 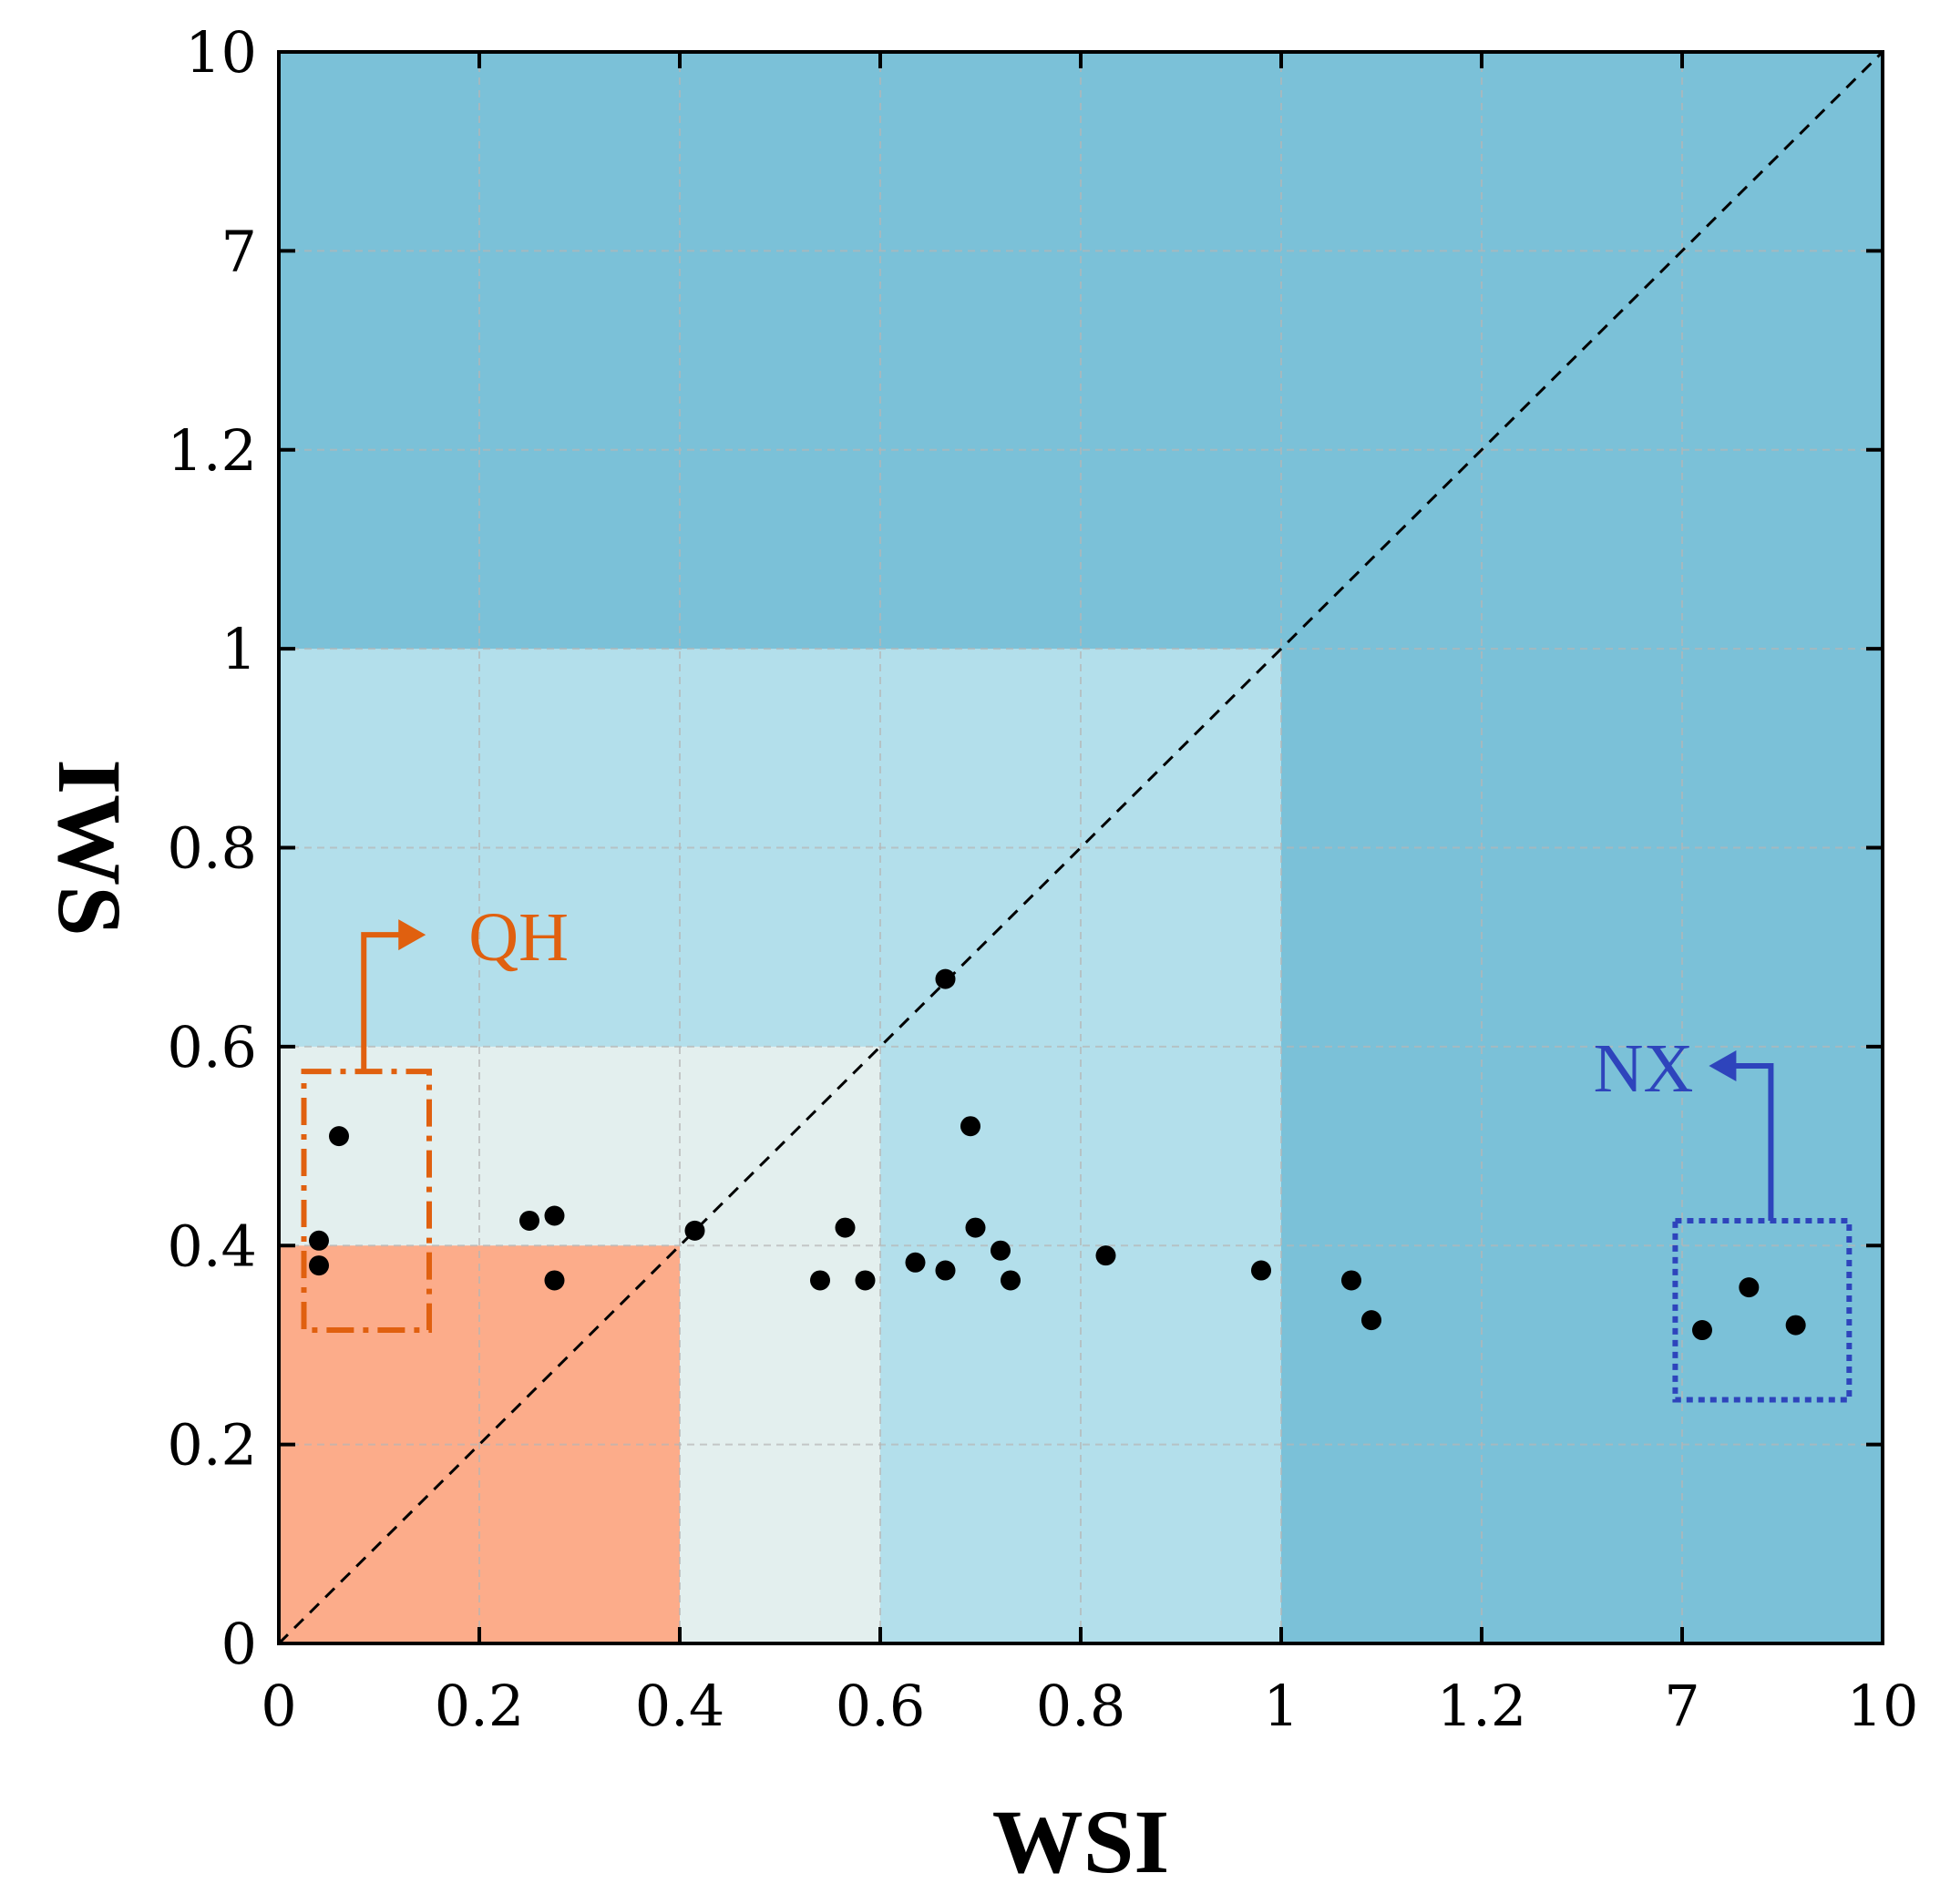 I want to click on y-tick-label: 1, so click(x=239, y=649).